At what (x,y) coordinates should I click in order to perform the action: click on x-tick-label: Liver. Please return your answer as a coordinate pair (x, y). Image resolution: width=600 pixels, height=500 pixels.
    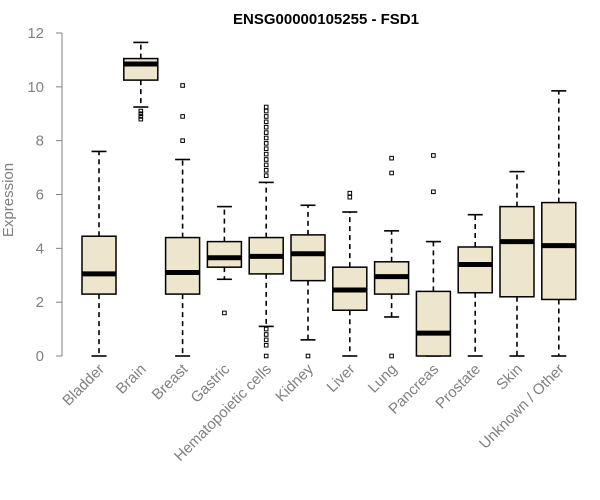
    Looking at the image, I should click on (341, 378).